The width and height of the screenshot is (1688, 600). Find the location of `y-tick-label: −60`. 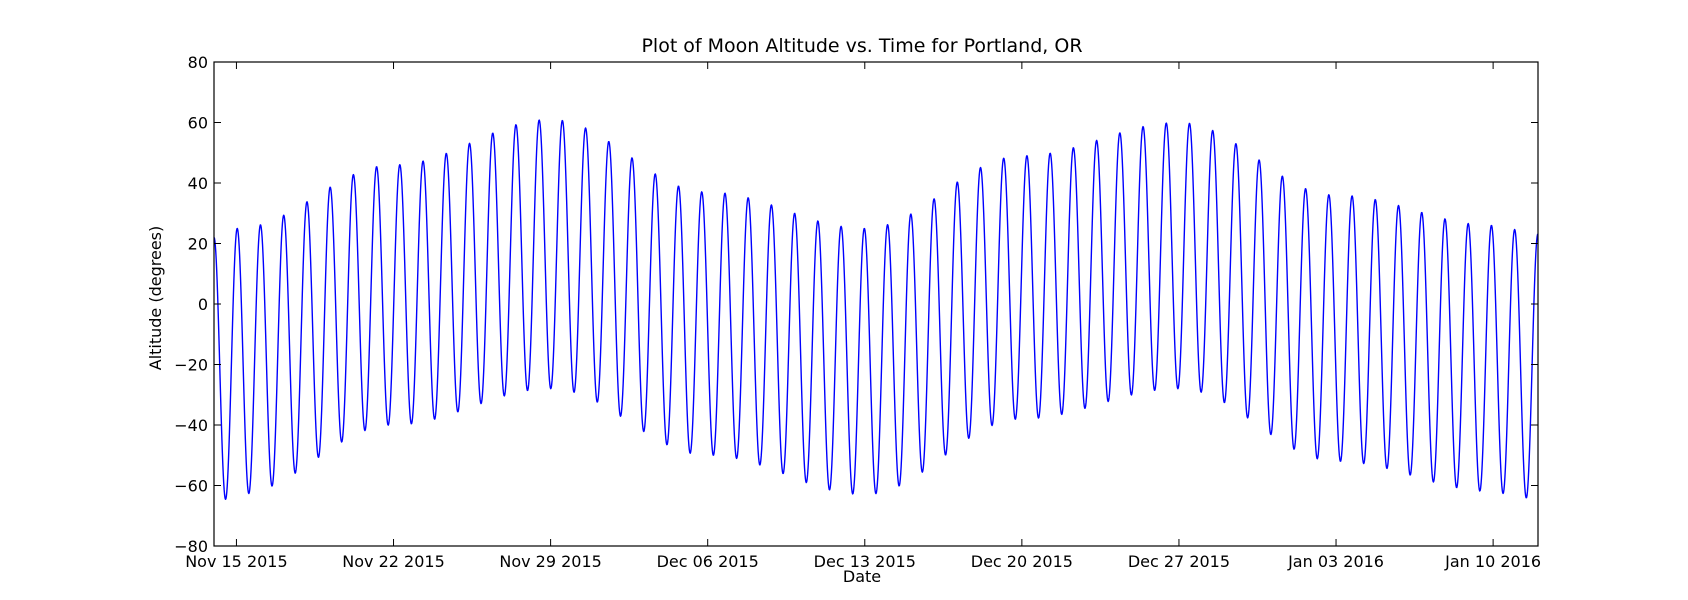

y-tick-label: −60 is located at coordinates (191, 486).